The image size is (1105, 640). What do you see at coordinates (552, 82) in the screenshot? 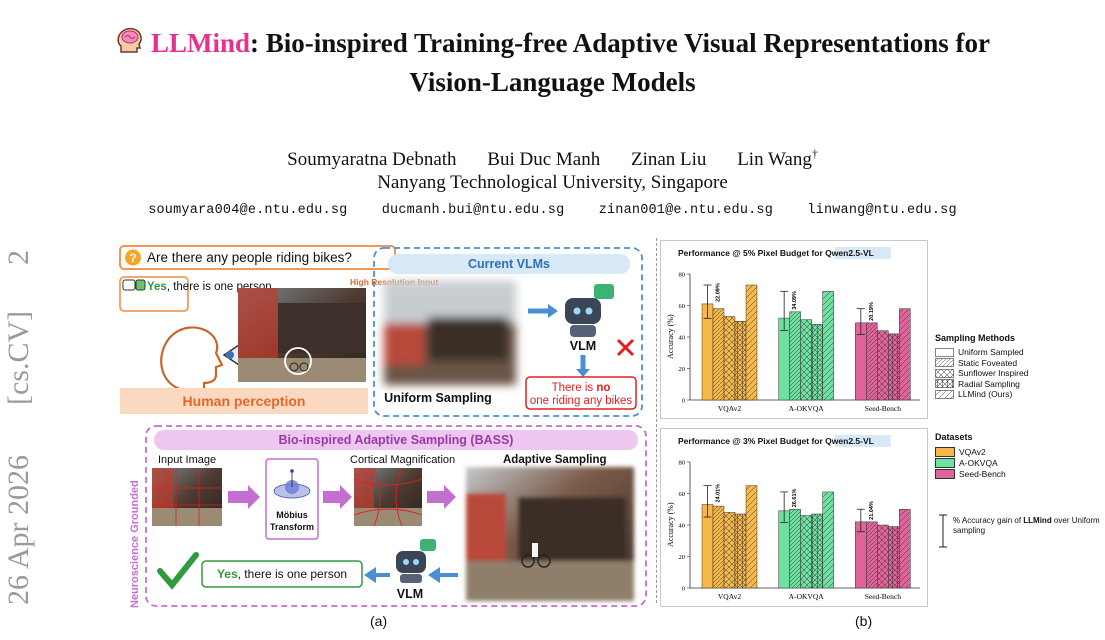
I see `title-line2: Vision-Language Models` at bounding box center [552, 82].